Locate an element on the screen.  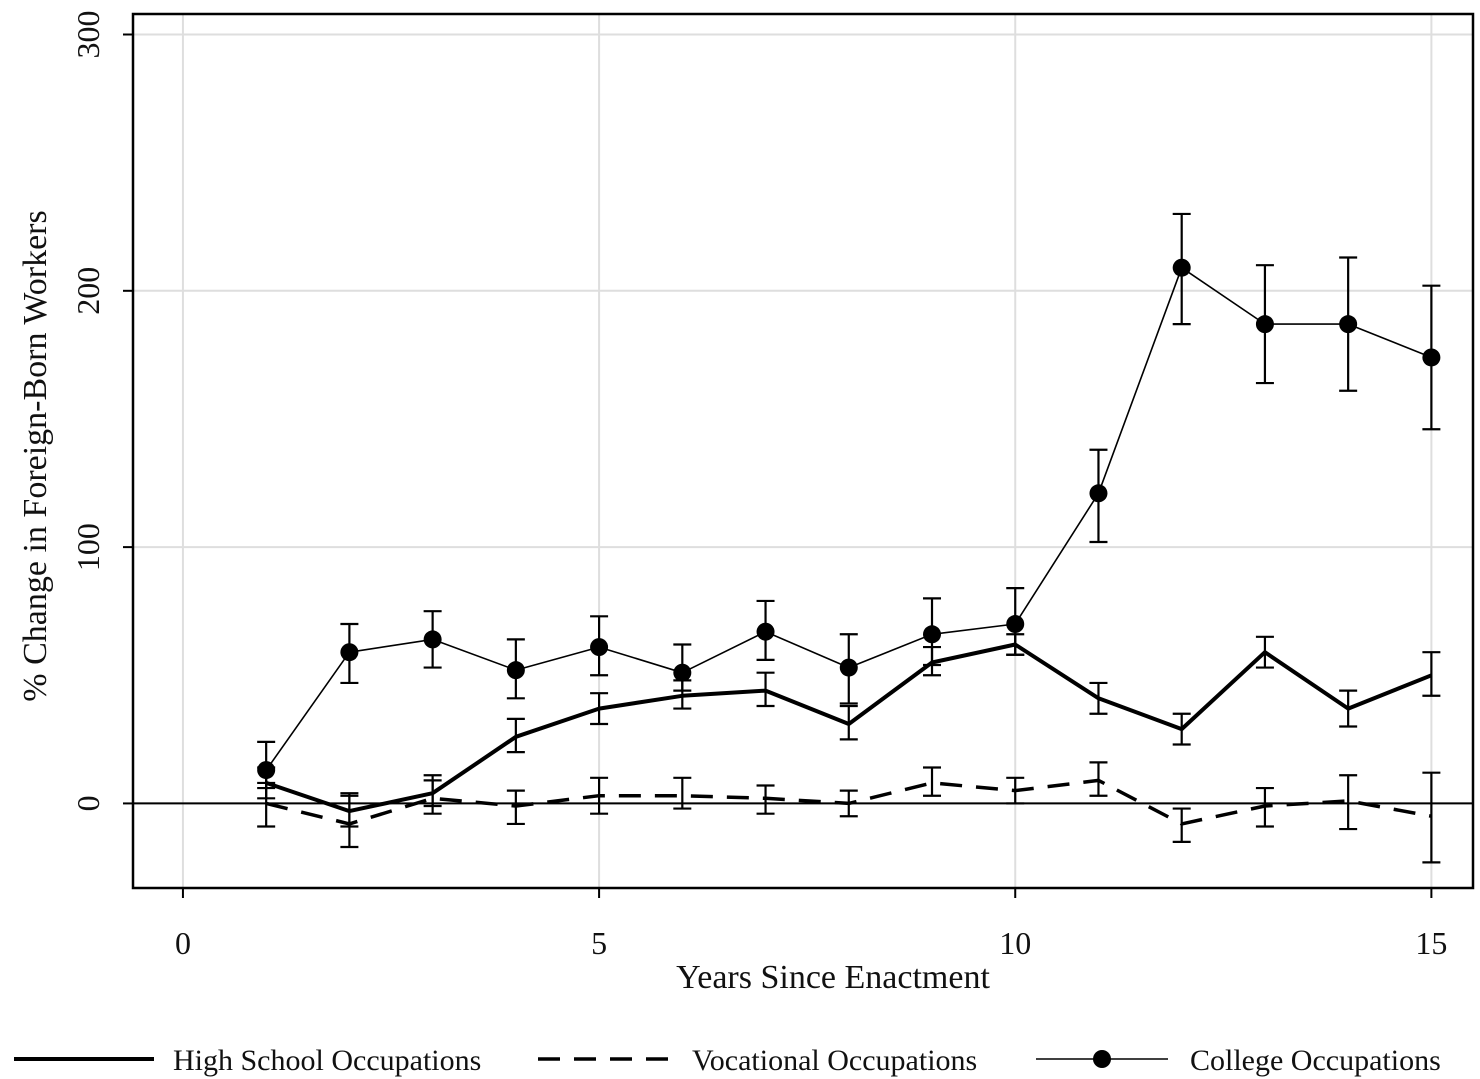
legend-label: Vocational Occupations is located at coordinates (834, 1060).